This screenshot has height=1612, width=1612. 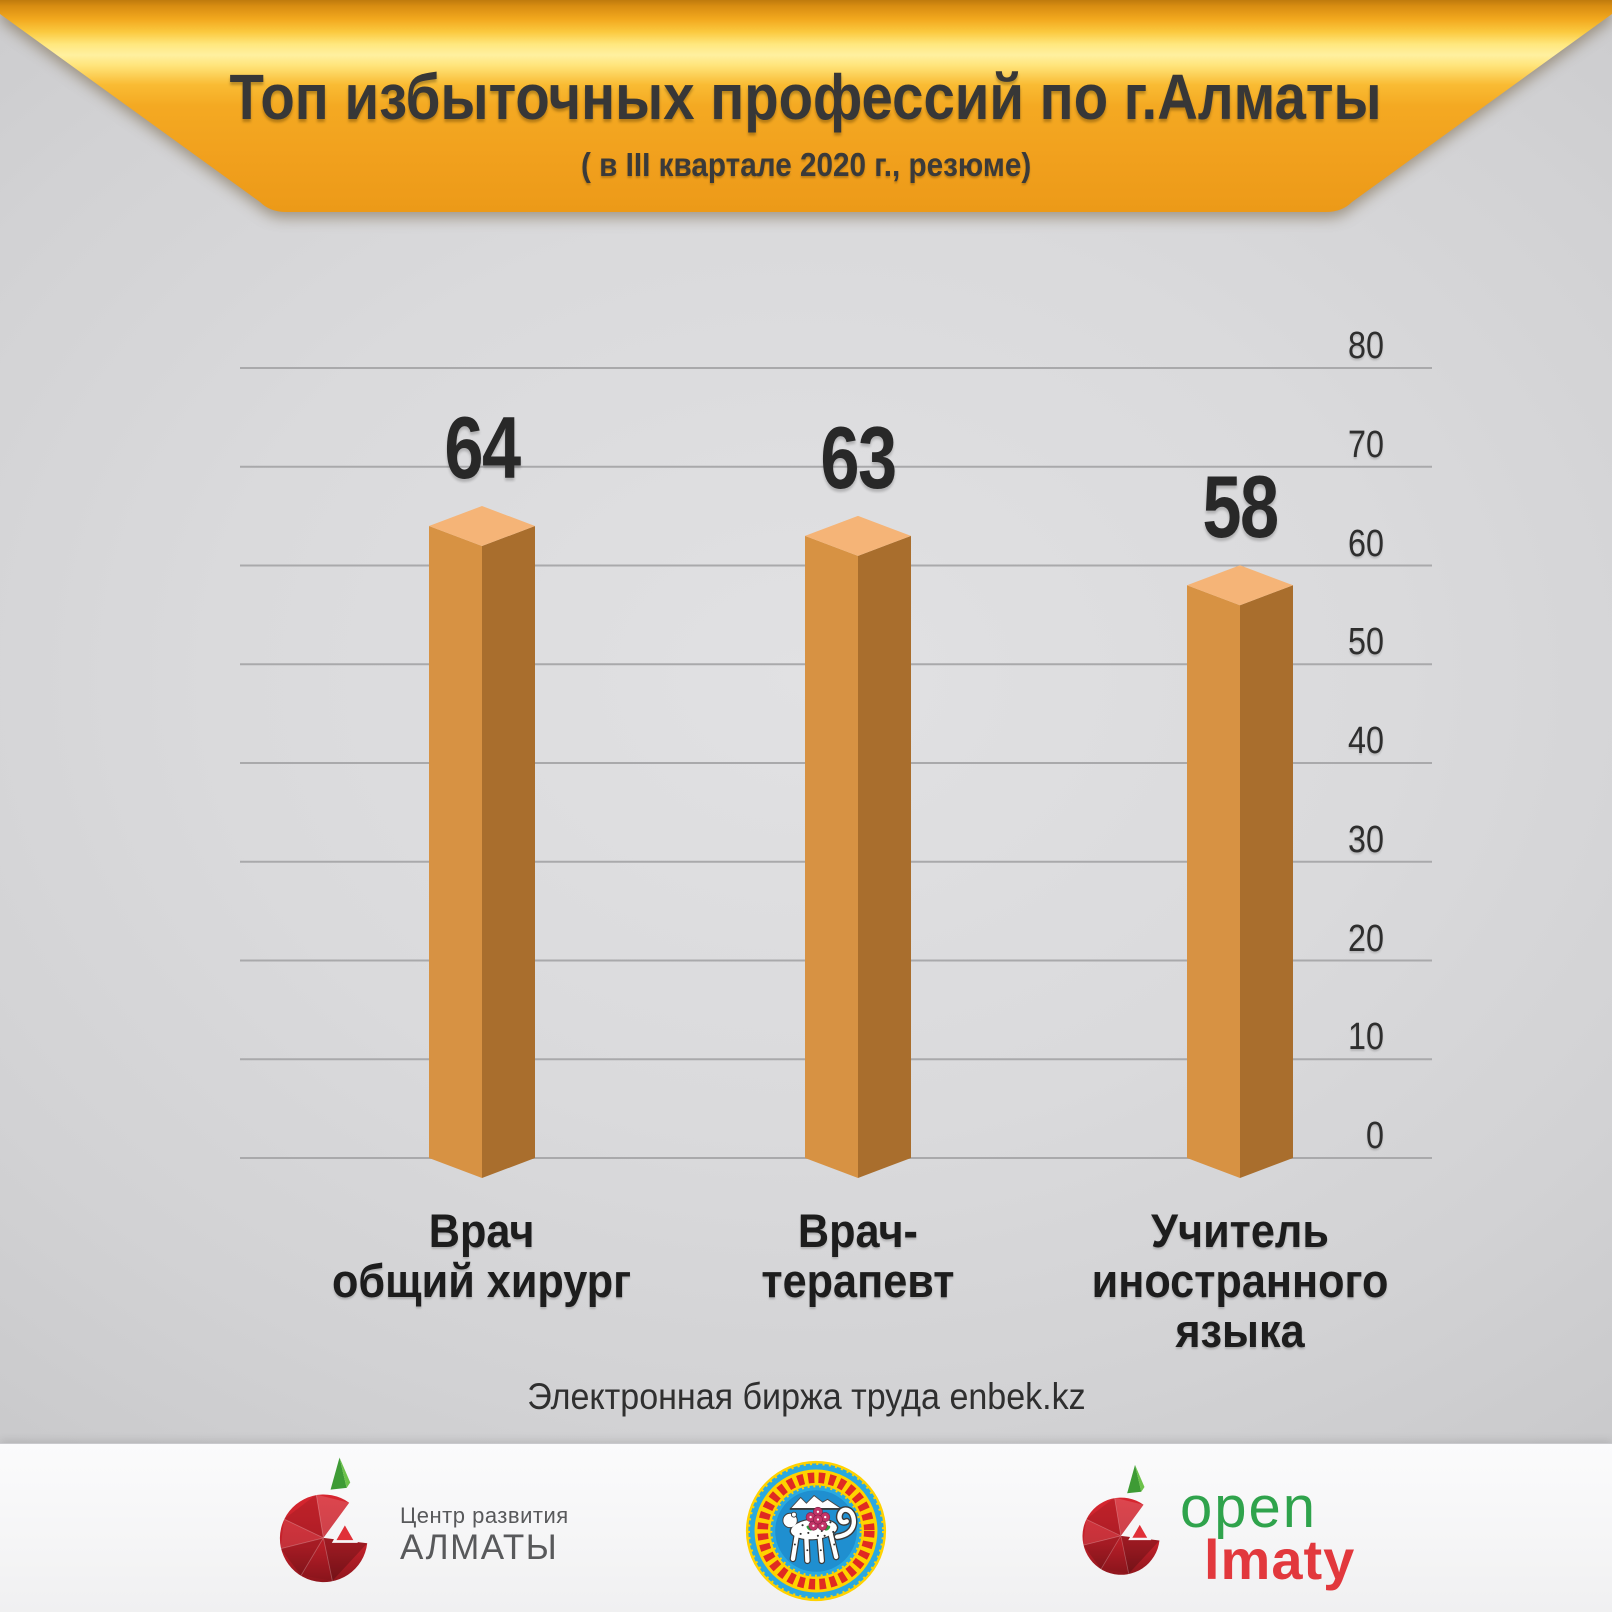 I want to click on bar-2-right-face, so click(x=1266, y=881).